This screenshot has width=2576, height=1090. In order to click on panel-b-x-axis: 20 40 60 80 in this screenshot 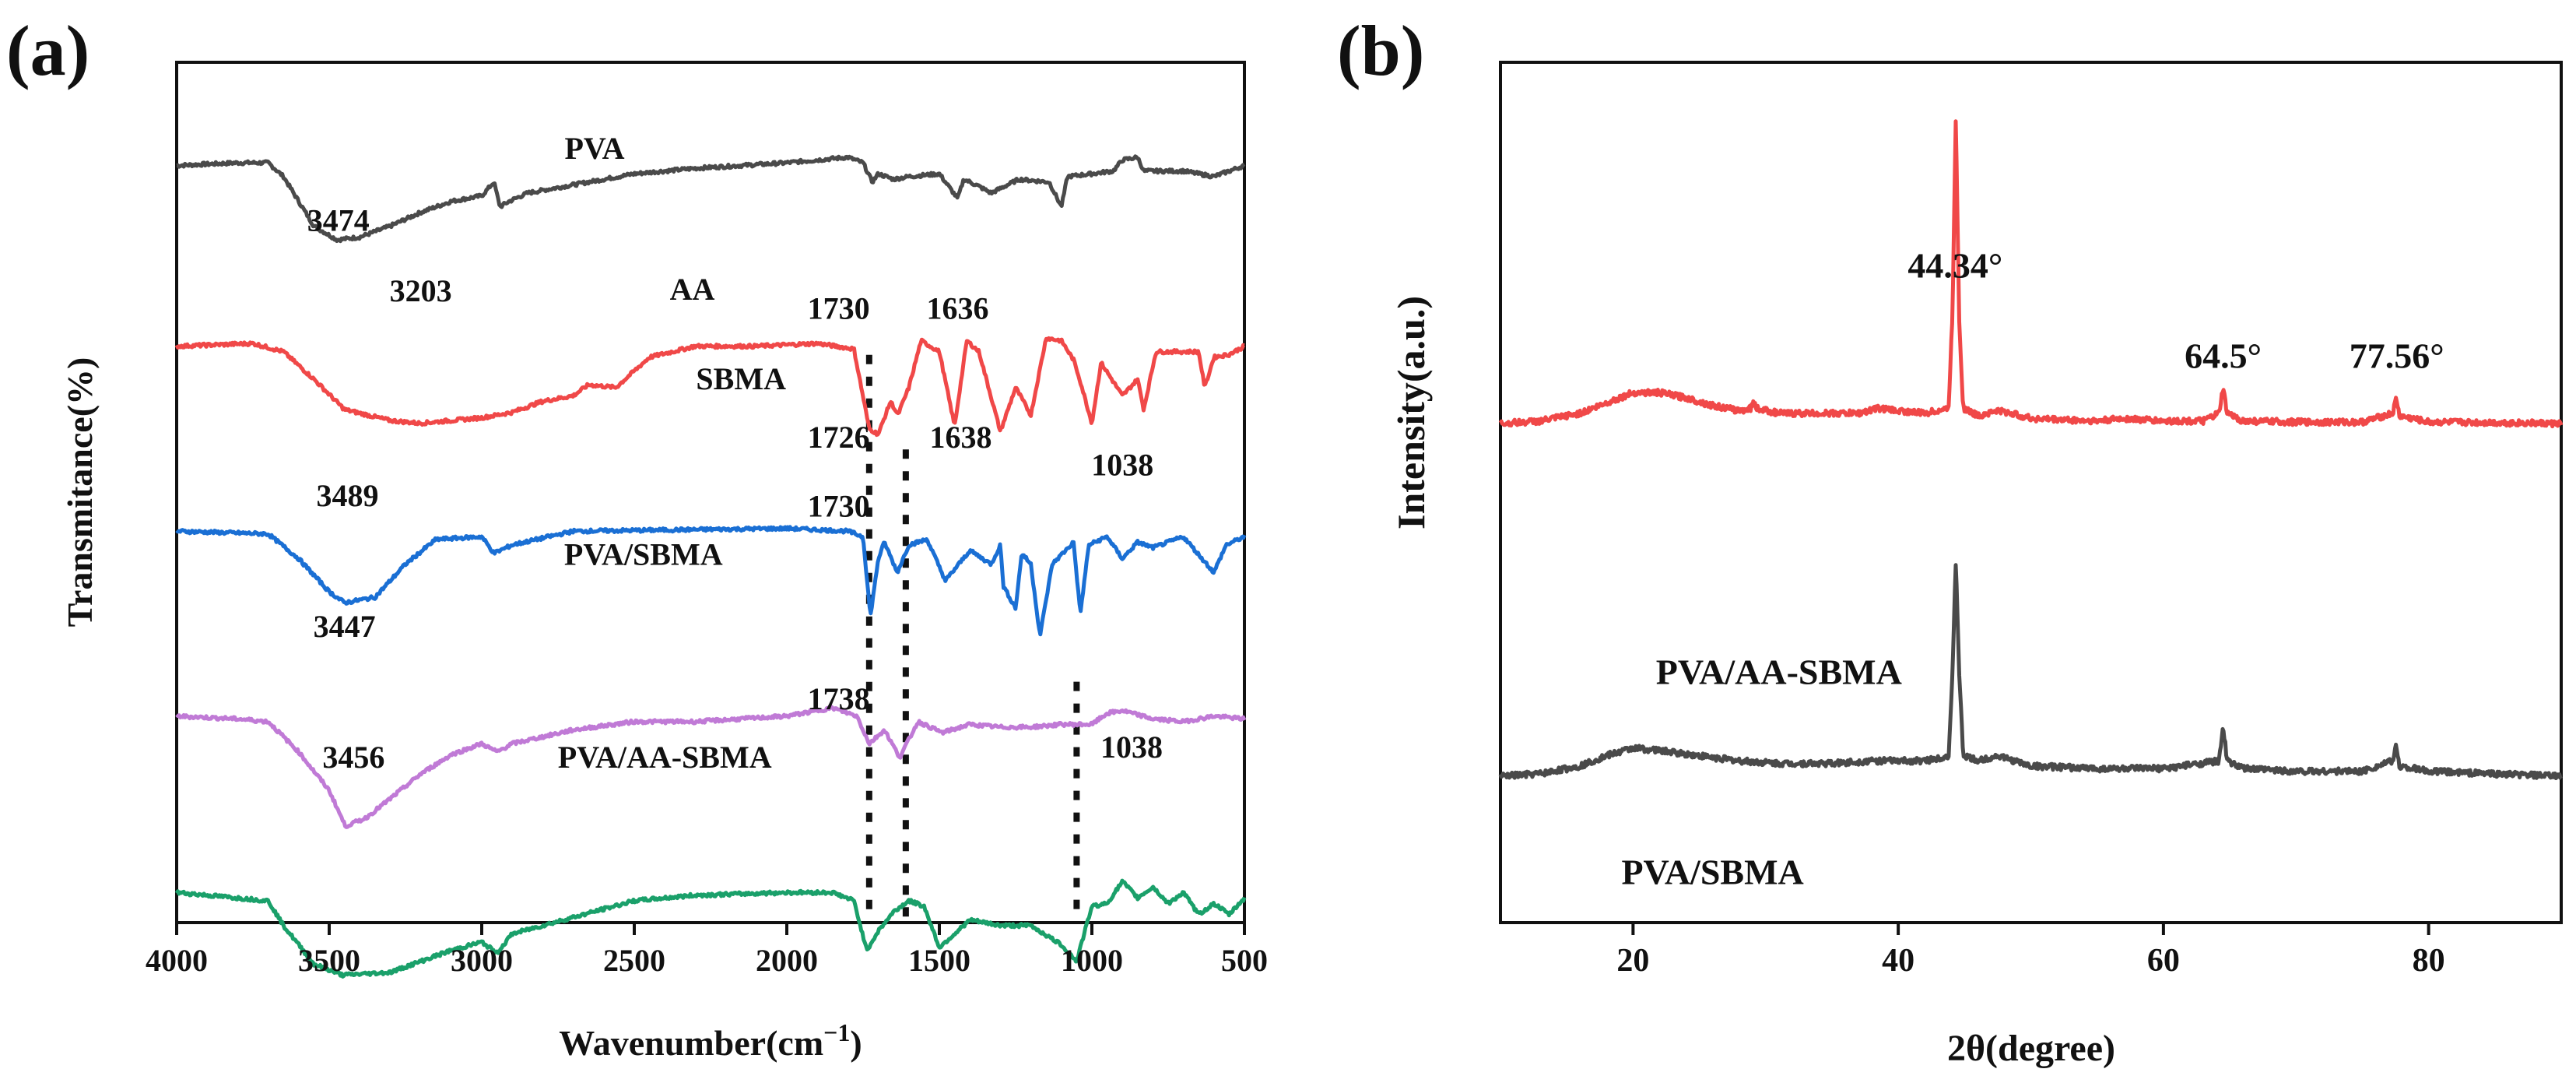, I will do `click(2031, 951)`.